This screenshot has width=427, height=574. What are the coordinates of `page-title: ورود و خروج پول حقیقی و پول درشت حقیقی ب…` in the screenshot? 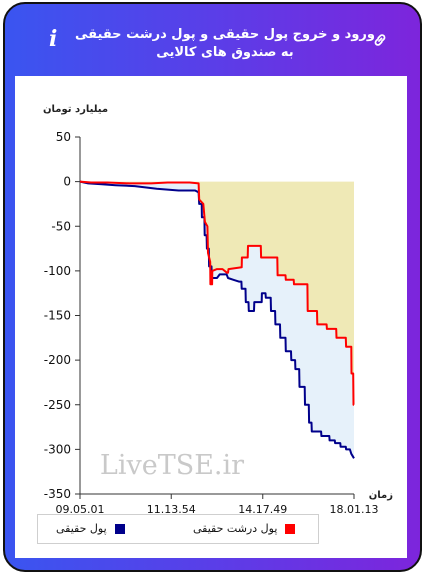 It's located at (225, 43).